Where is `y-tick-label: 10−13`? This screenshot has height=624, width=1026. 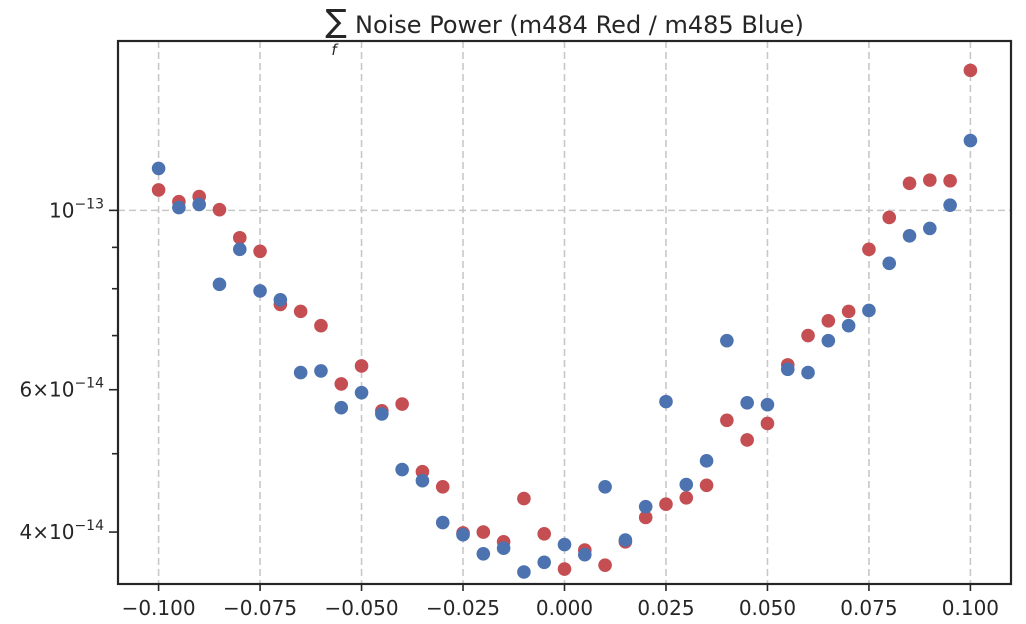 y-tick-label: 10−13 is located at coordinates (76, 209).